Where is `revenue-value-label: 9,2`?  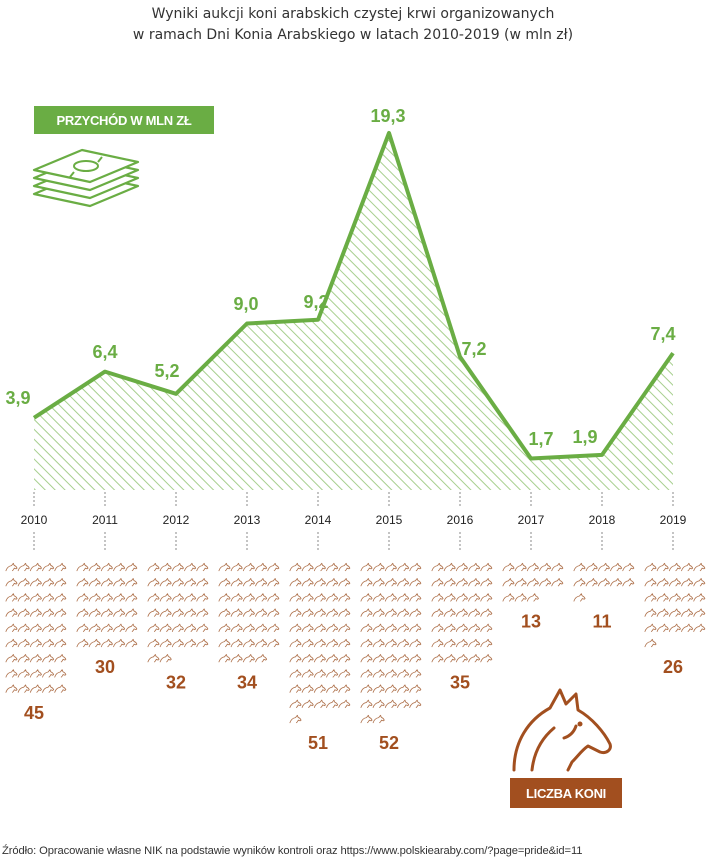 revenue-value-label: 9,2 is located at coordinates (315, 302).